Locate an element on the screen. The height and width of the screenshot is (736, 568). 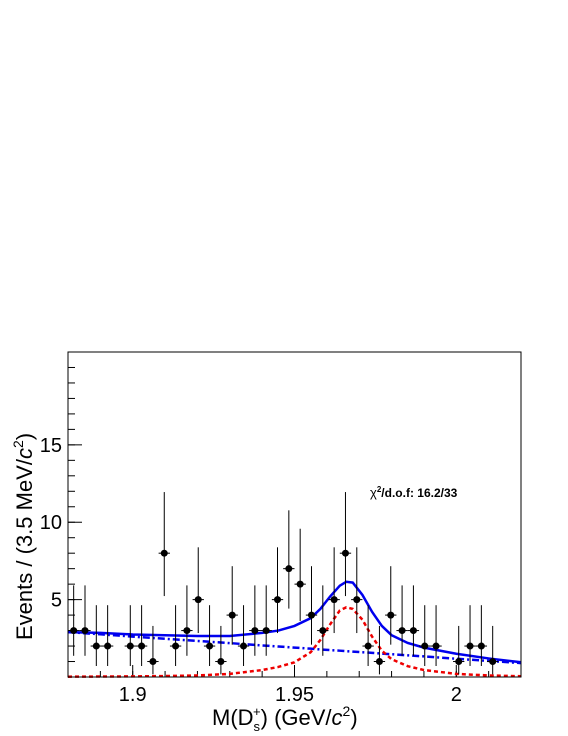
y-tick-label: 5 is located at coordinates (56, 601).